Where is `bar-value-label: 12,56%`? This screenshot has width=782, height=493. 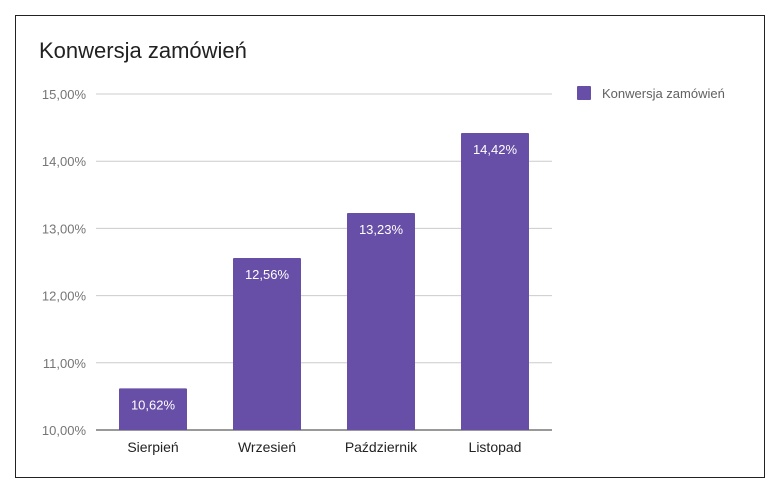 bar-value-label: 12,56% is located at coordinates (267, 274).